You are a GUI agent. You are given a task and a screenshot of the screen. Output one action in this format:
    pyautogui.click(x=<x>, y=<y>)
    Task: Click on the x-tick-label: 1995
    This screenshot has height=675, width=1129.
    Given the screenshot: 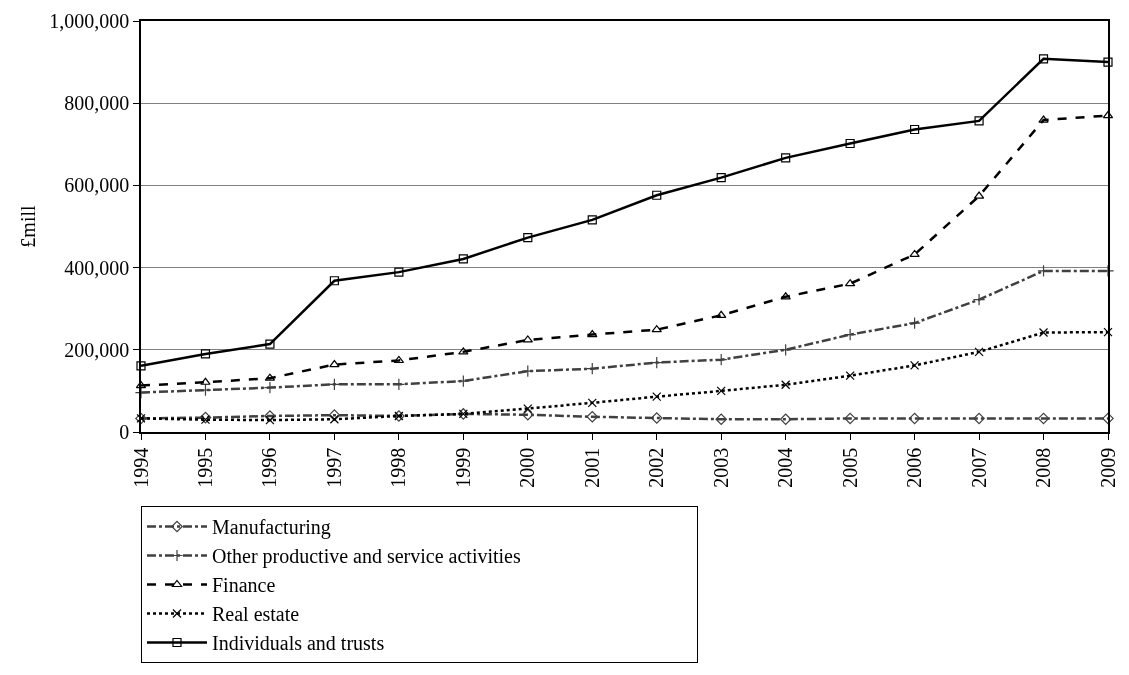 What is the action you would take?
    pyautogui.click(x=204, y=467)
    